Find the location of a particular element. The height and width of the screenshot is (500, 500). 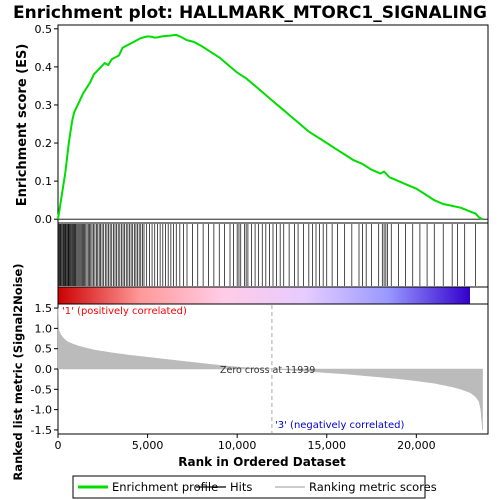

x-tick-label: 20,000 is located at coordinates (416, 445).